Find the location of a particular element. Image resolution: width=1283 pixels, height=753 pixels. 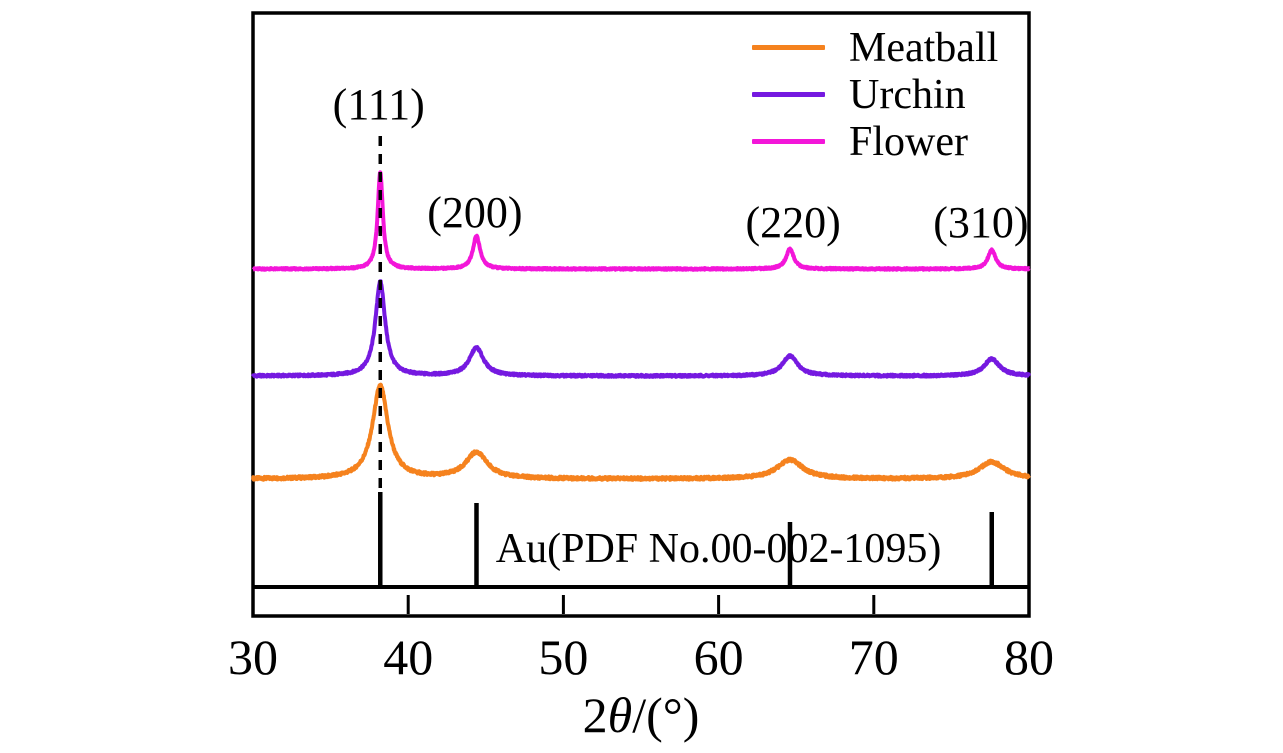

x-tick-label-60: 60 is located at coordinates (718, 657).